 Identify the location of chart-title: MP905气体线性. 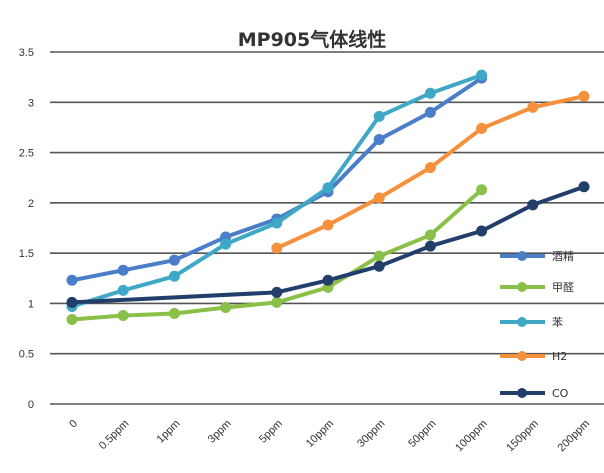
(312, 39).